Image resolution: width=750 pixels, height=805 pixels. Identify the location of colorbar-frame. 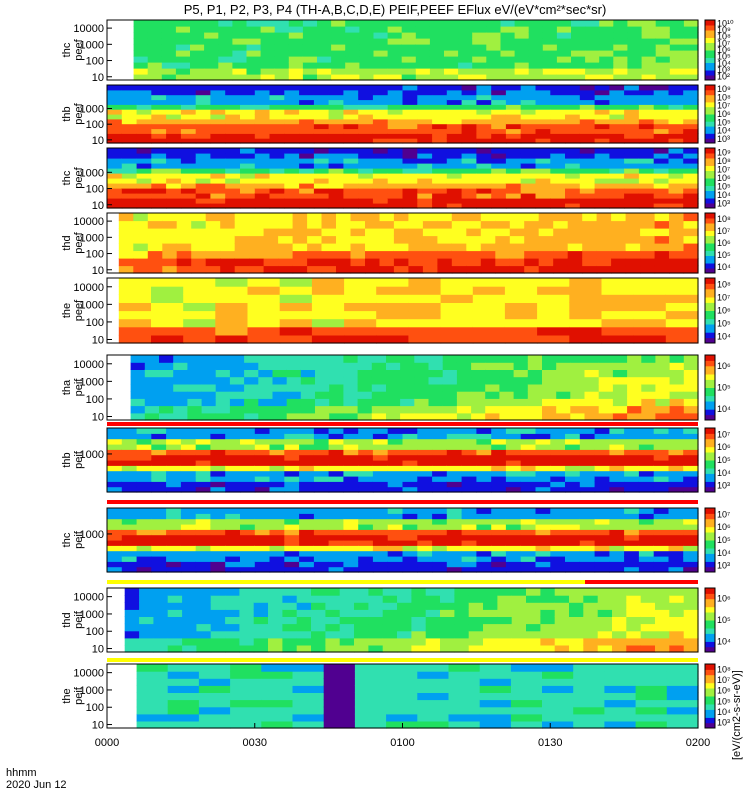
(710, 620).